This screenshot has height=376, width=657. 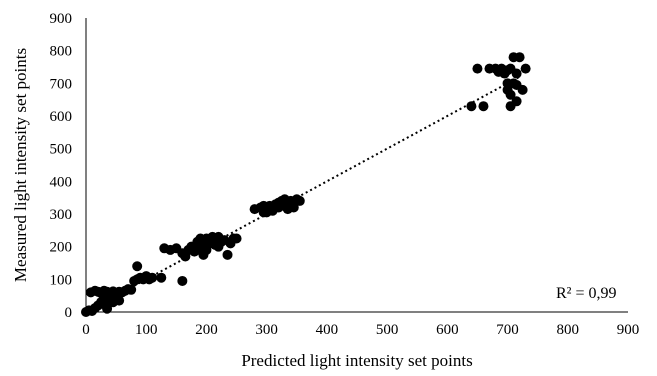 What do you see at coordinates (360, 330) in the screenshot?
I see `x-tick-labels: 0 100 200 300 400 500 600 700 800 900` at bounding box center [360, 330].